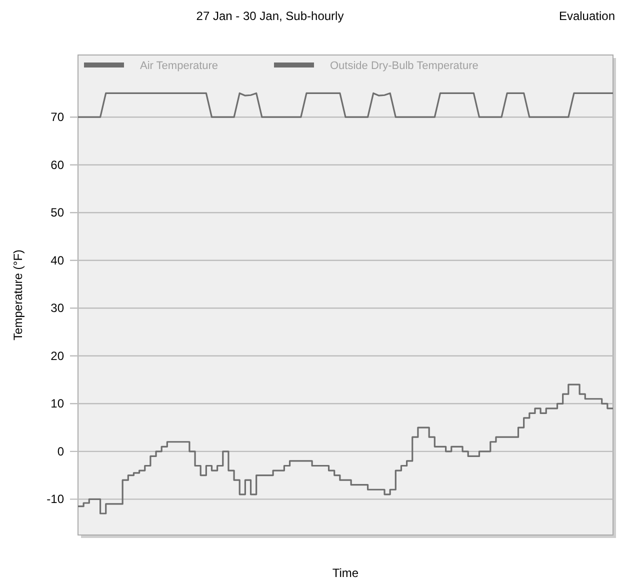 This screenshot has height=587, width=619. Describe the element at coordinates (55, 499) in the screenshot. I see `y-tick-label: -10` at that location.